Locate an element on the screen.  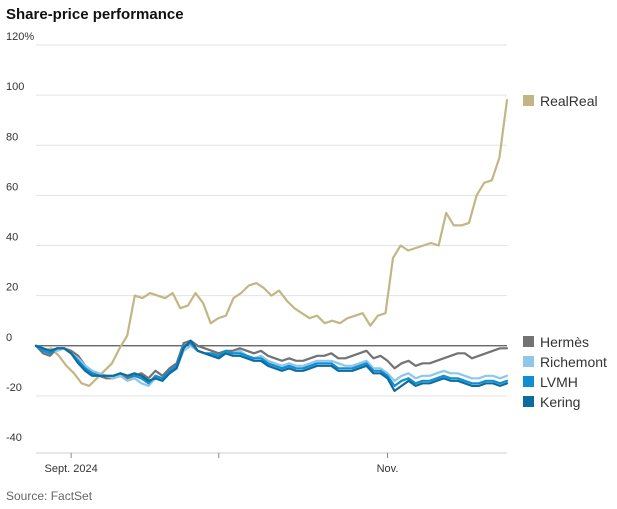
legend-label: LVMH is located at coordinates (559, 382).